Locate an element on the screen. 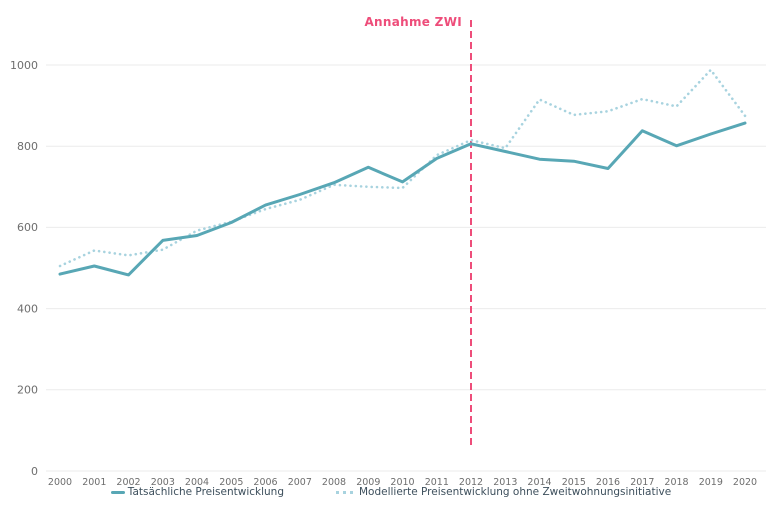 Image resolution: width=782 pixels, height=518 pixels. x-tick-label: 2002 is located at coordinates (128, 482).